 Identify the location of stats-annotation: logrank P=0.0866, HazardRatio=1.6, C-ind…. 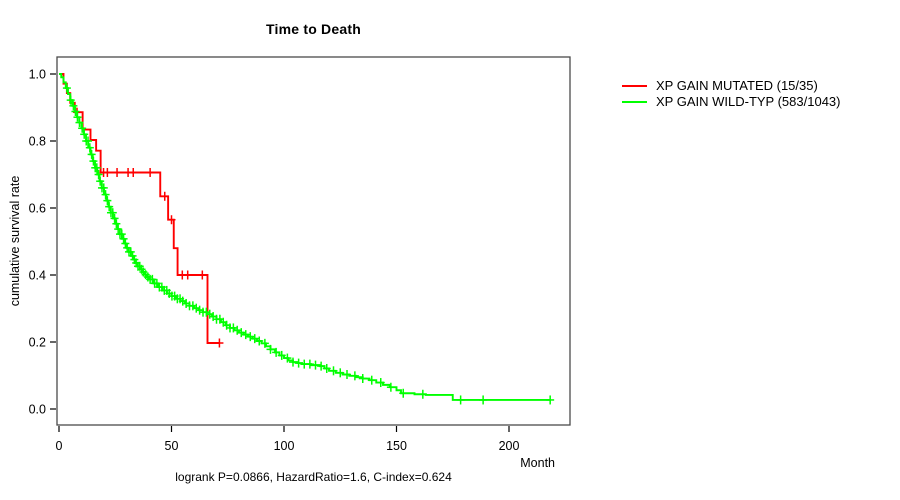
(313, 477).